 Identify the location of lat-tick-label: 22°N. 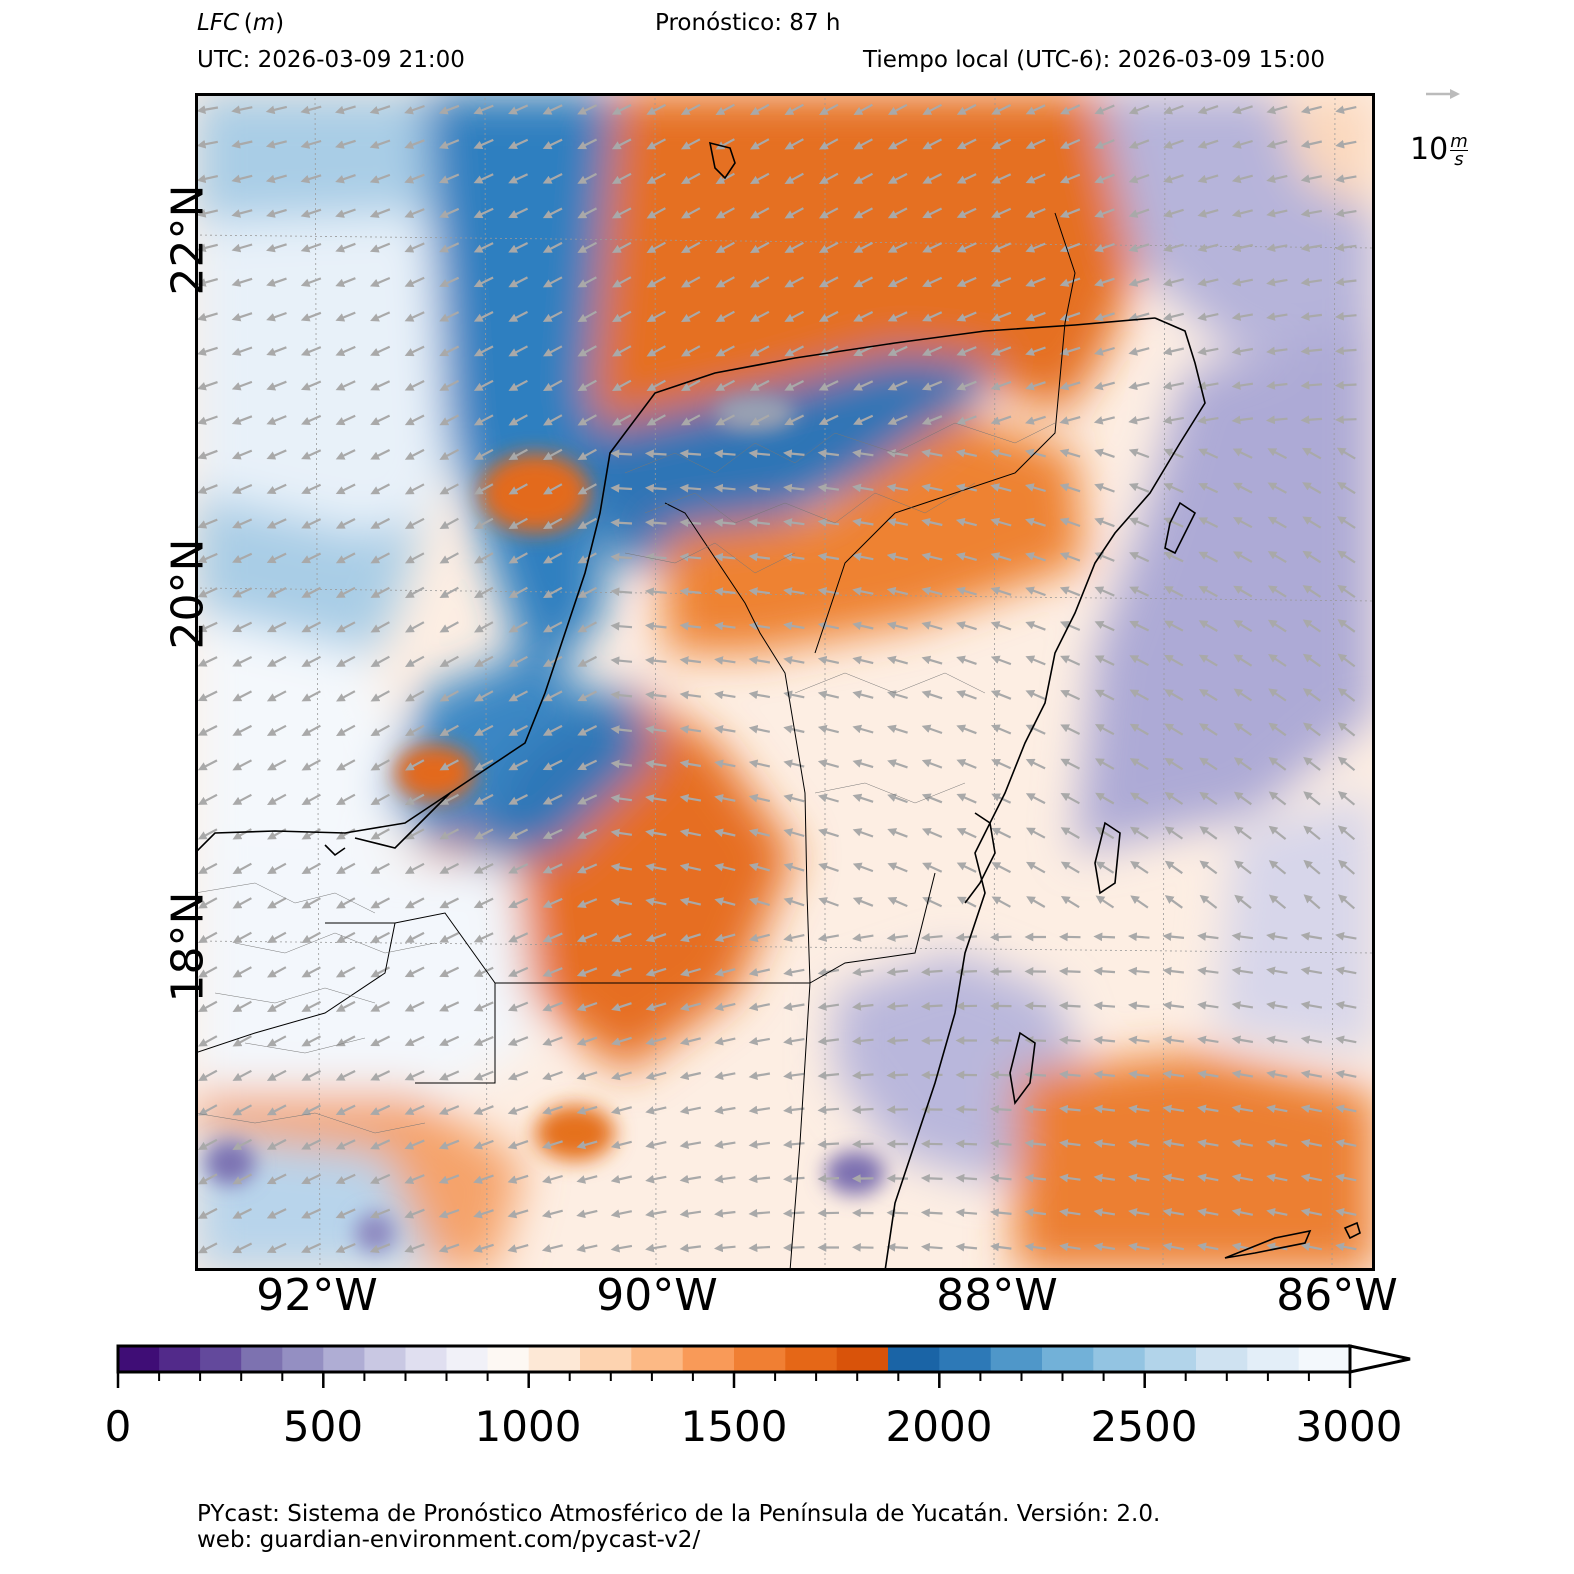
(188, 240).